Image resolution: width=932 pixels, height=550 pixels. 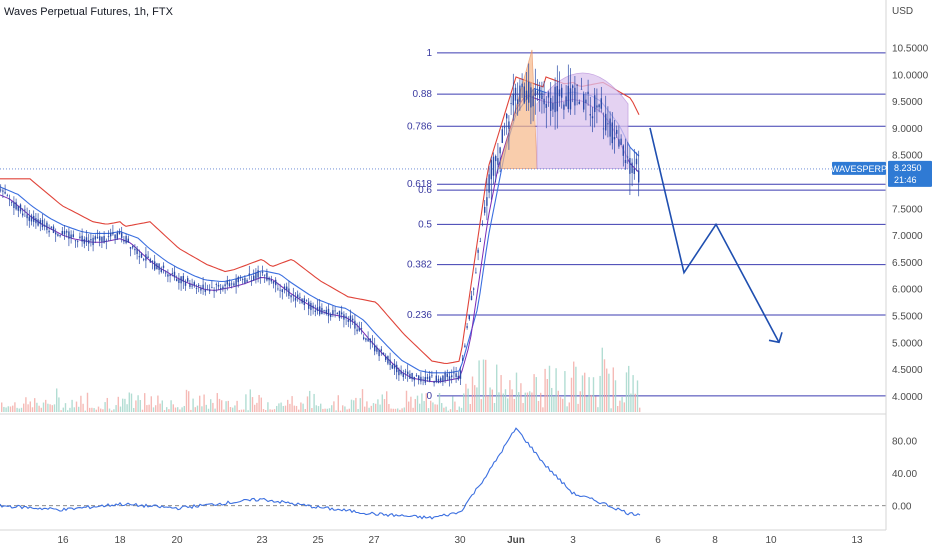 I want to click on x-tick-label: 27, so click(x=374, y=540).